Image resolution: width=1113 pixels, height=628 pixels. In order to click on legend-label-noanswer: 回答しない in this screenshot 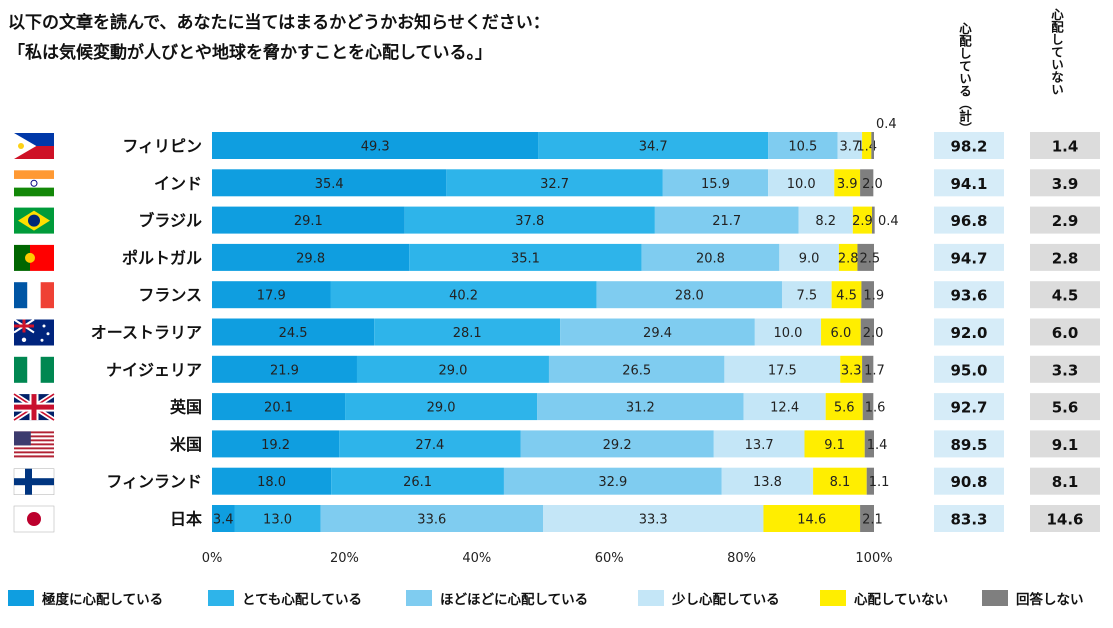, I will do `click(1050, 600)`.